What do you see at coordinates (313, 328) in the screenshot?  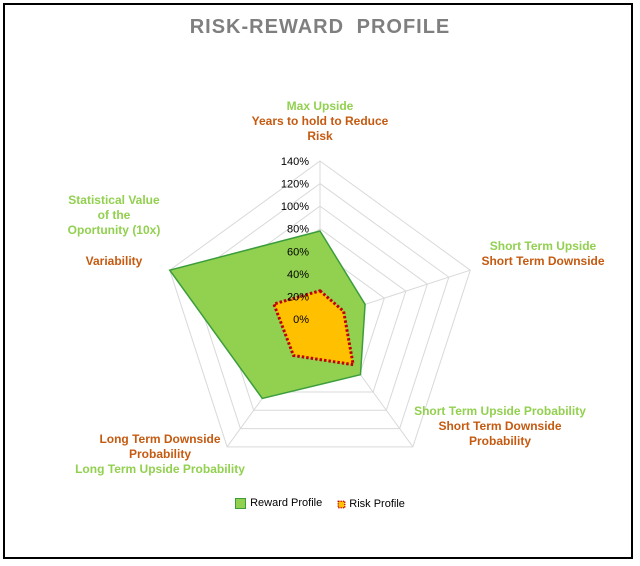 I see `risk-profile-area` at bounding box center [313, 328].